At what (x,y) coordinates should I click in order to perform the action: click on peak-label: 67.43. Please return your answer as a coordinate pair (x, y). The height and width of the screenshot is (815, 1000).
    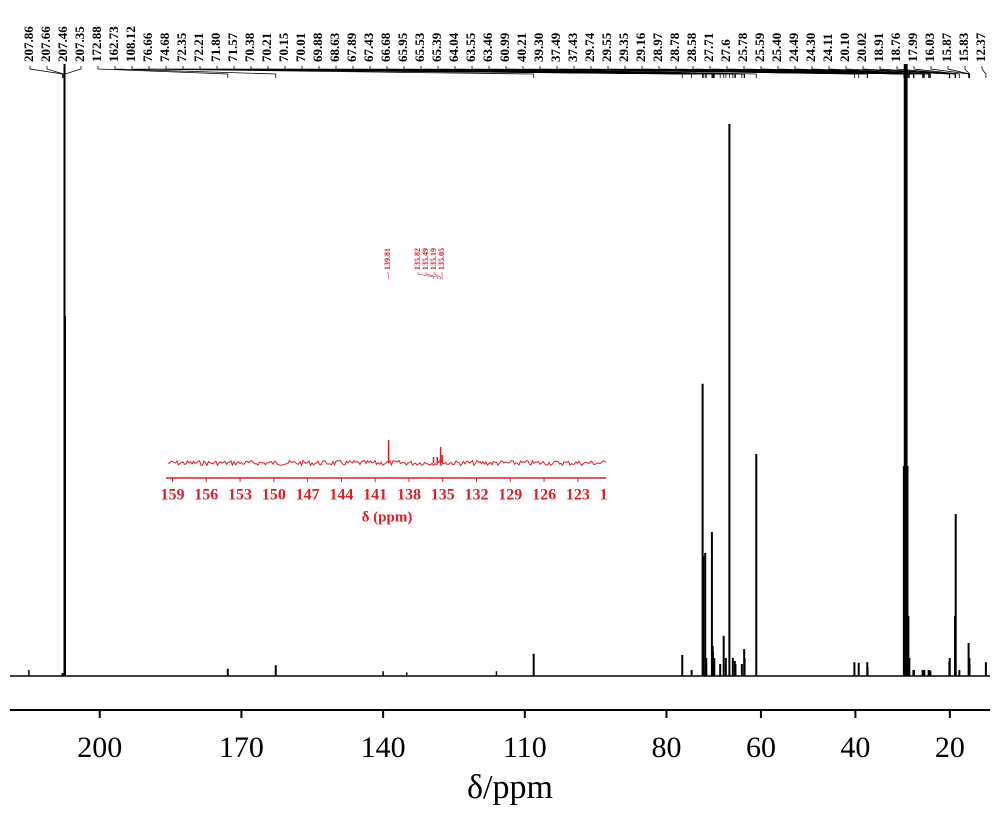
    Looking at the image, I should click on (368, 47).